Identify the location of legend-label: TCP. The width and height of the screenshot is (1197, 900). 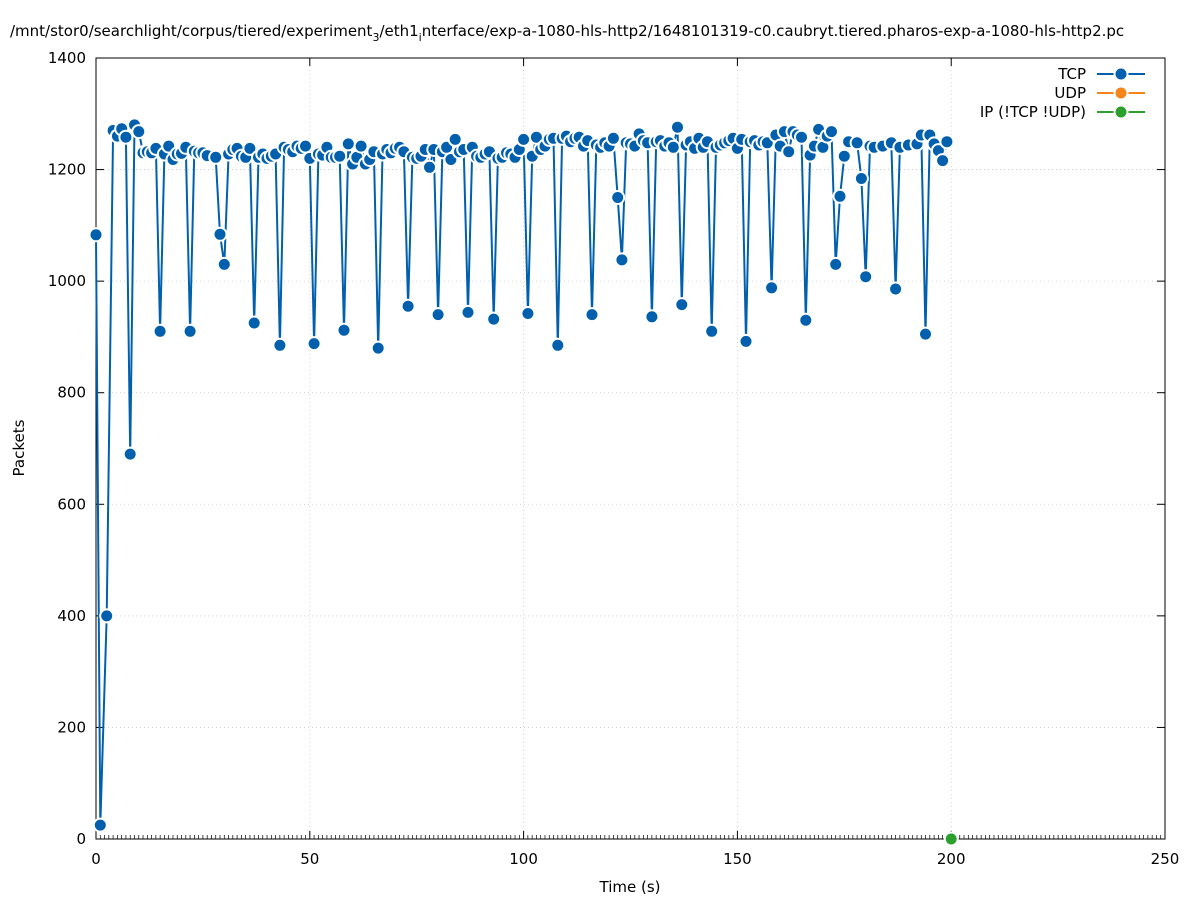
(1071, 74).